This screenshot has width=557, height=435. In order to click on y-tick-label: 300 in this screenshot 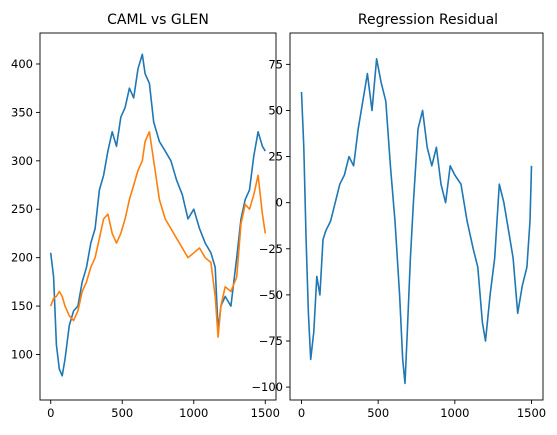, I will do `click(22, 161)`.